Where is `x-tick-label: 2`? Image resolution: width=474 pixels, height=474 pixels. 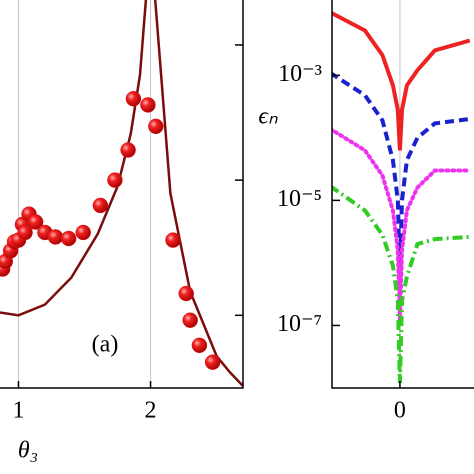
x-tick-label: 2 is located at coordinates (151, 411).